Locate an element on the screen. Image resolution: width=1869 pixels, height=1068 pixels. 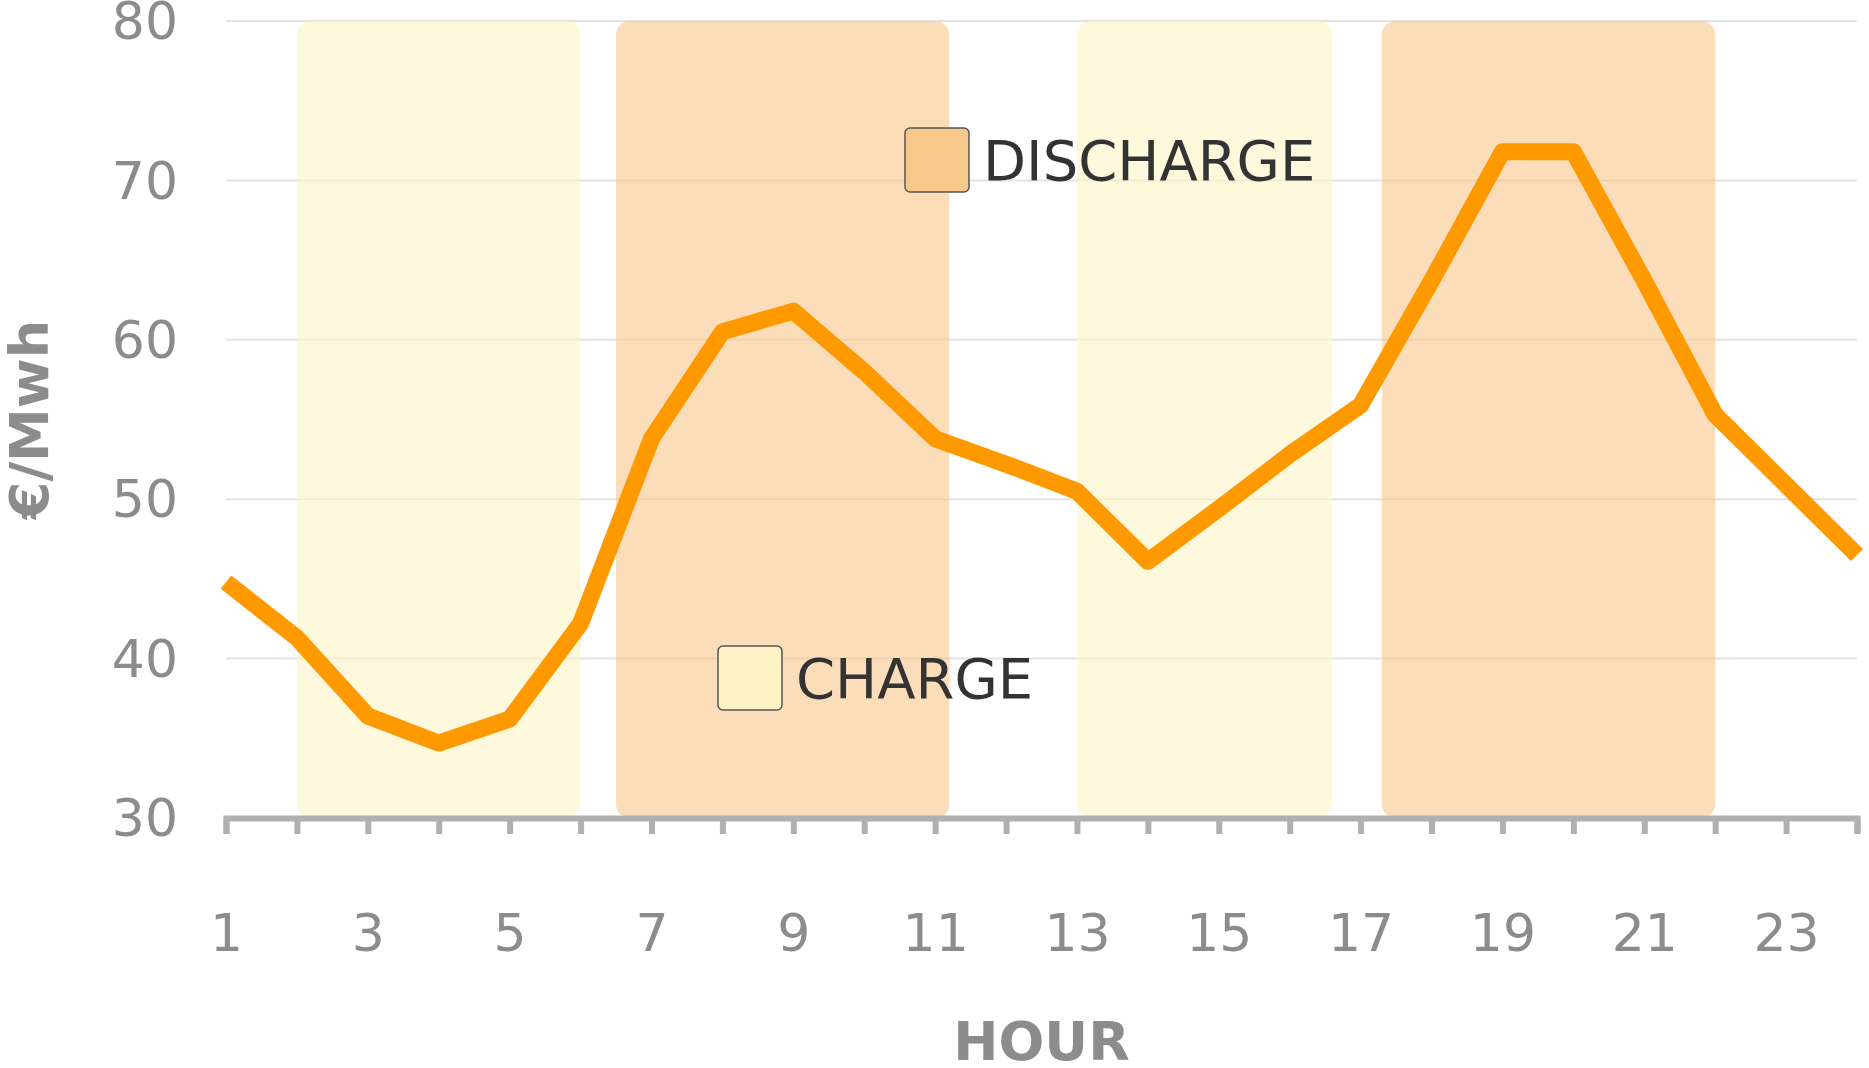
x-tick-label: 3 is located at coordinates (368, 932).